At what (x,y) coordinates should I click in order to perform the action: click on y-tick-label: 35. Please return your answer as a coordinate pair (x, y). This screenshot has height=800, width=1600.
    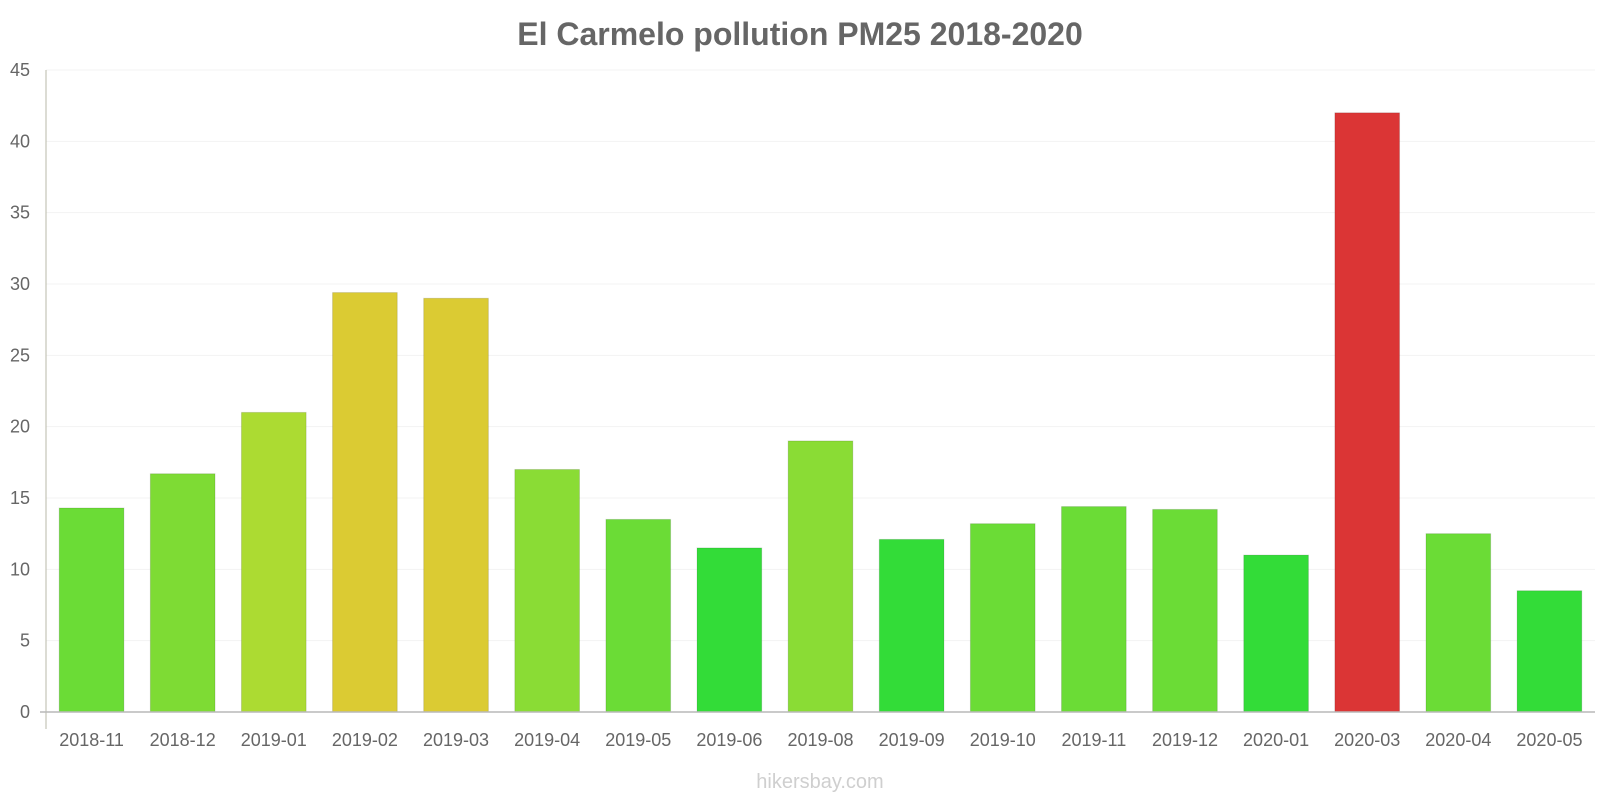
    Looking at the image, I should click on (20, 213).